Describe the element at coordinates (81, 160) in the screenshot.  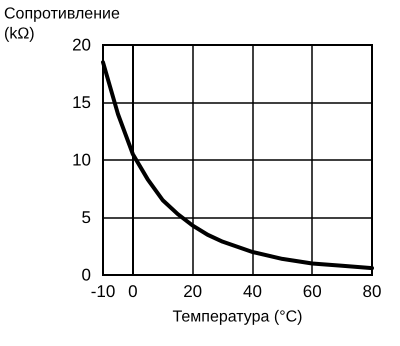
I see `y-tick-label: 10` at that location.